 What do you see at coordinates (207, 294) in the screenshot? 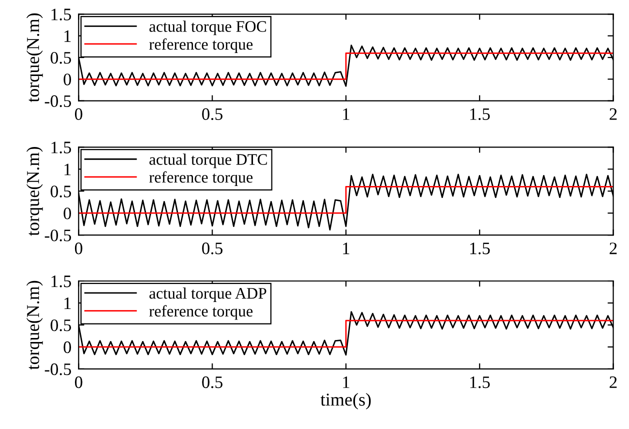
I see `legend-label: actual torque ADP` at bounding box center [207, 294].